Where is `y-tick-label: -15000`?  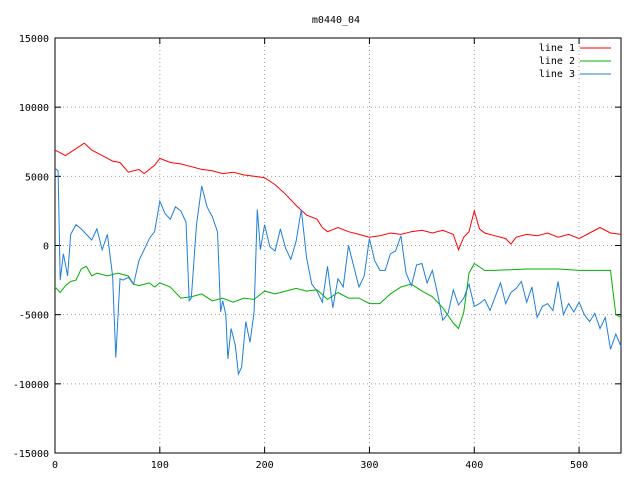
y-tick-label: -15000 is located at coordinates (31, 454).